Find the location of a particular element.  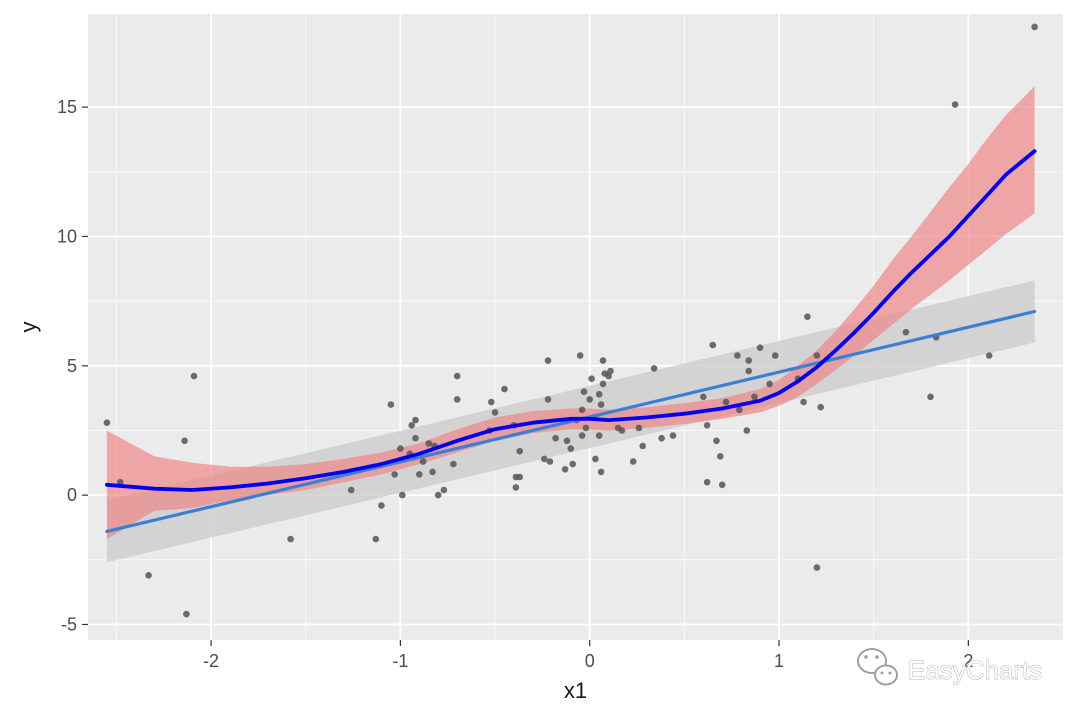

y-tick-label: 10 is located at coordinates (67, 236).